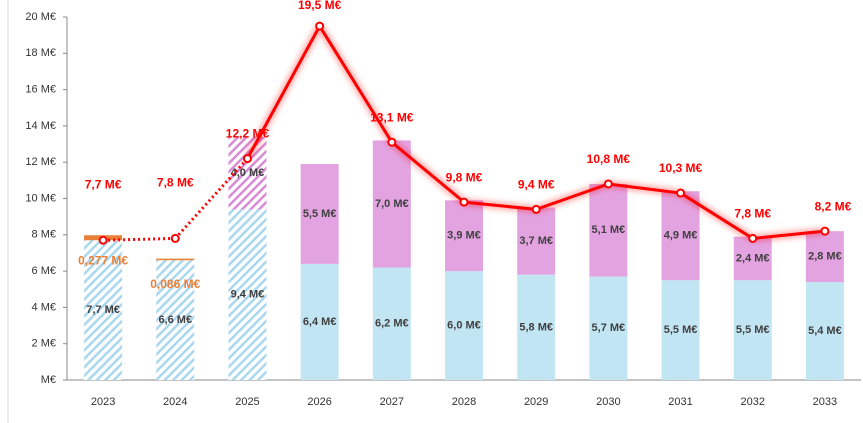 The height and width of the screenshot is (423, 863). I want to click on bar-label: 0,086 M€, so click(175, 284).